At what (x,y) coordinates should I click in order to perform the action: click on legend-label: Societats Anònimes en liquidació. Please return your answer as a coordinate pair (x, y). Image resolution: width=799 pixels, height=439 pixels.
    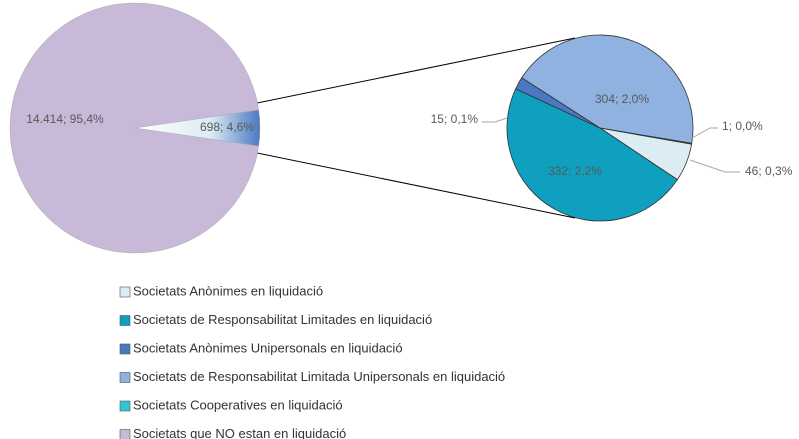
    Looking at the image, I should click on (228, 290).